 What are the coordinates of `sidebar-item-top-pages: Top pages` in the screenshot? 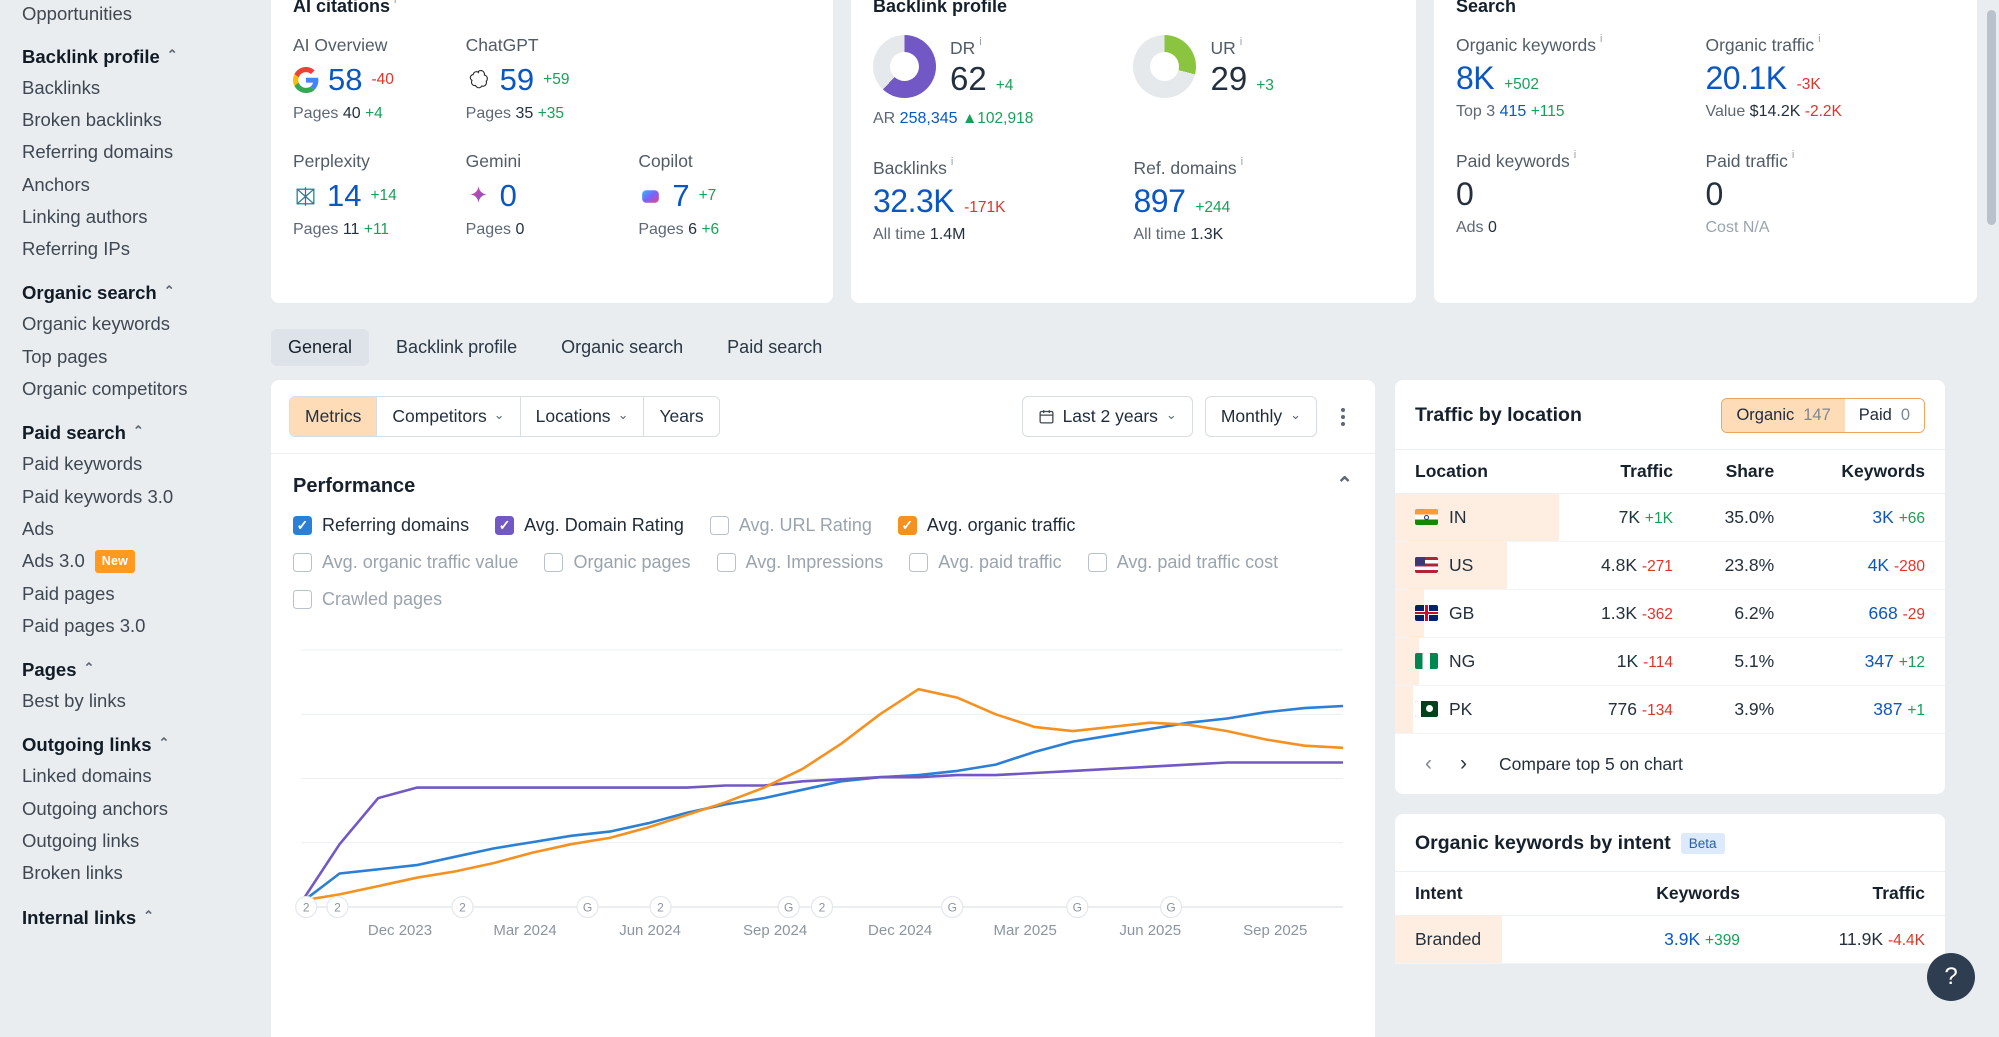 It's located at (146, 357).